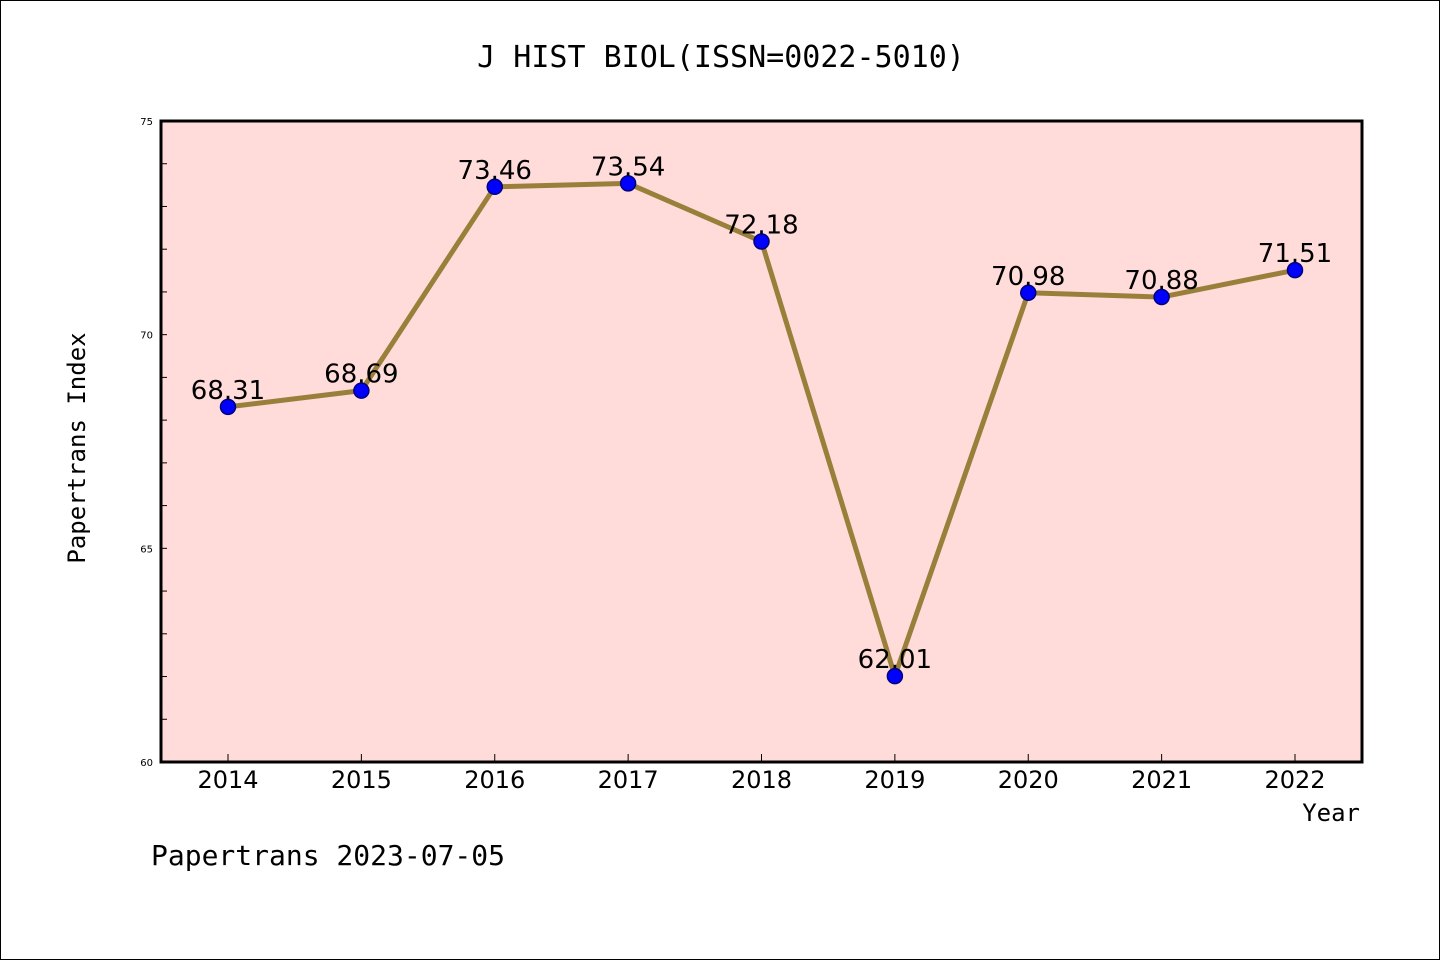 The width and height of the screenshot is (1440, 961). What do you see at coordinates (1028, 277) in the screenshot?
I see `data-label: 70.98` at bounding box center [1028, 277].